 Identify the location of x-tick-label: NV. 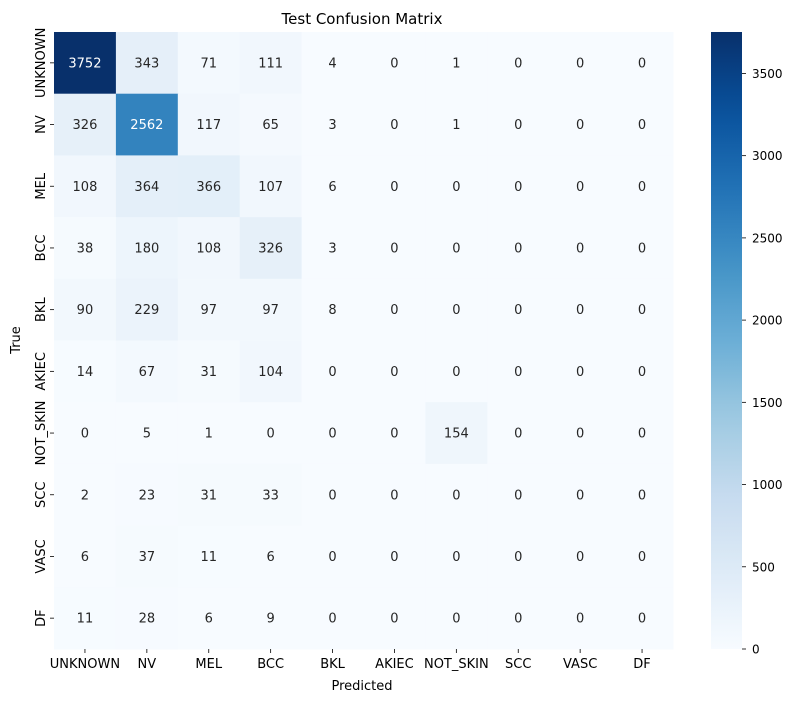
(147, 664).